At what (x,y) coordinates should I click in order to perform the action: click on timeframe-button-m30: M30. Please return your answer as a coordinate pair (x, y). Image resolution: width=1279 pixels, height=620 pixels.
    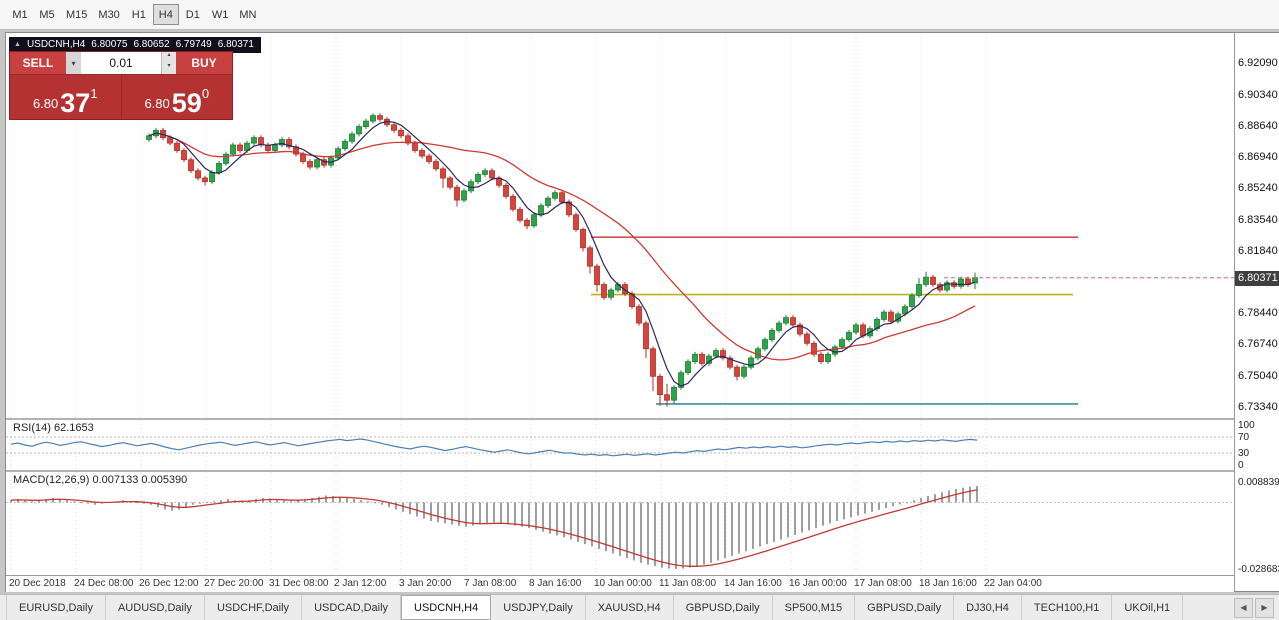
    Looking at the image, I should click on (108, 14).